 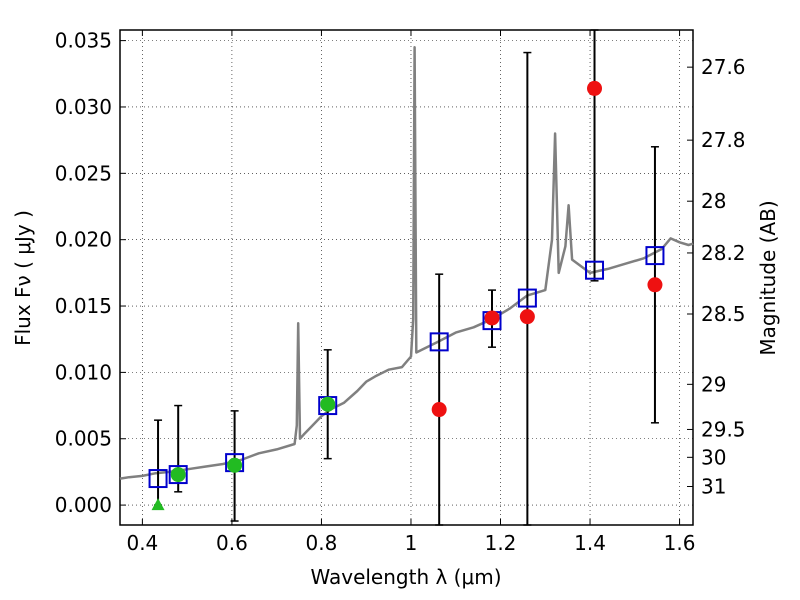 What do you see at coordinates (716, 277) in the screenshot?
I see `right-axis-ticks: 27.6 27.8 28 28.2 28.5 29 29.5 30 31` at bounding box center [716, 277].